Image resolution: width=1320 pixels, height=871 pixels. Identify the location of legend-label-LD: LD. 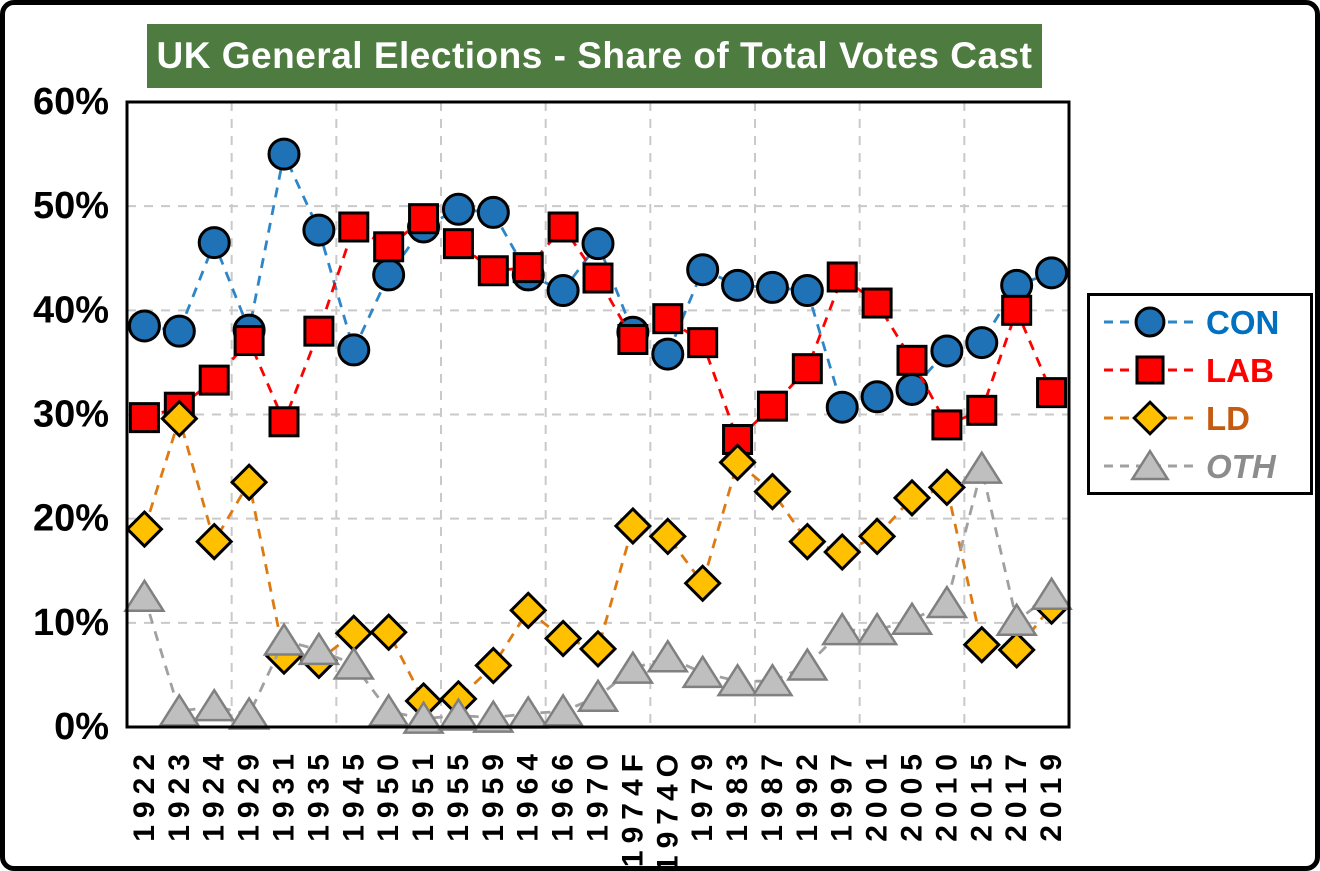
(1228, 418).